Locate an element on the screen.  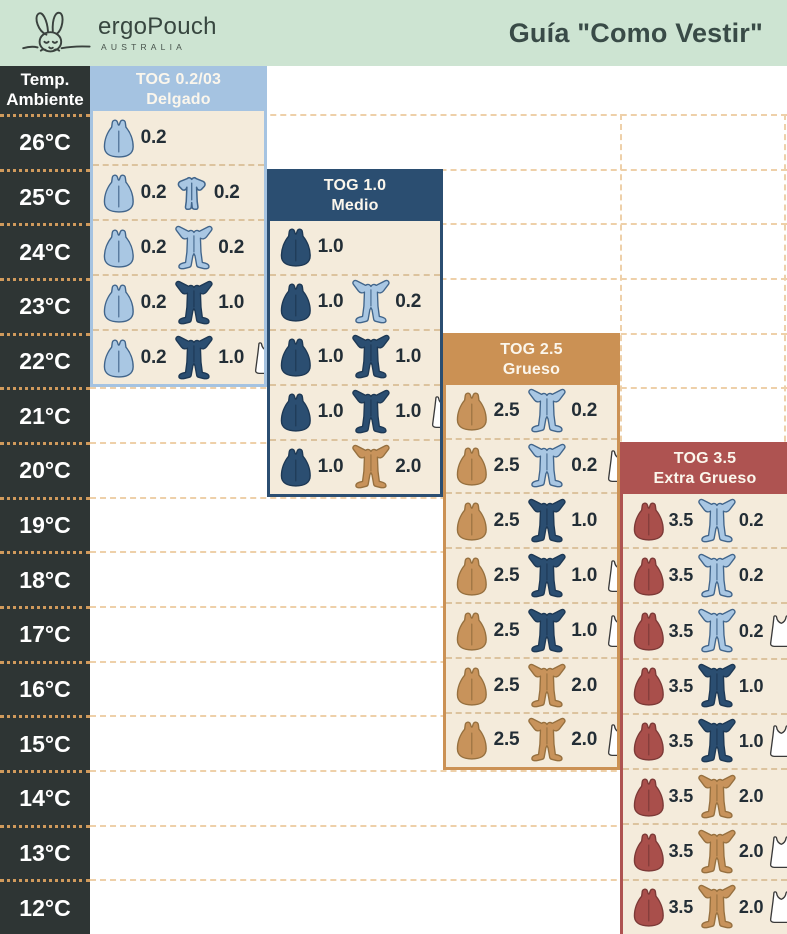
brand-subtitle: AUSTRALIA is located at coordinates (144, 46).